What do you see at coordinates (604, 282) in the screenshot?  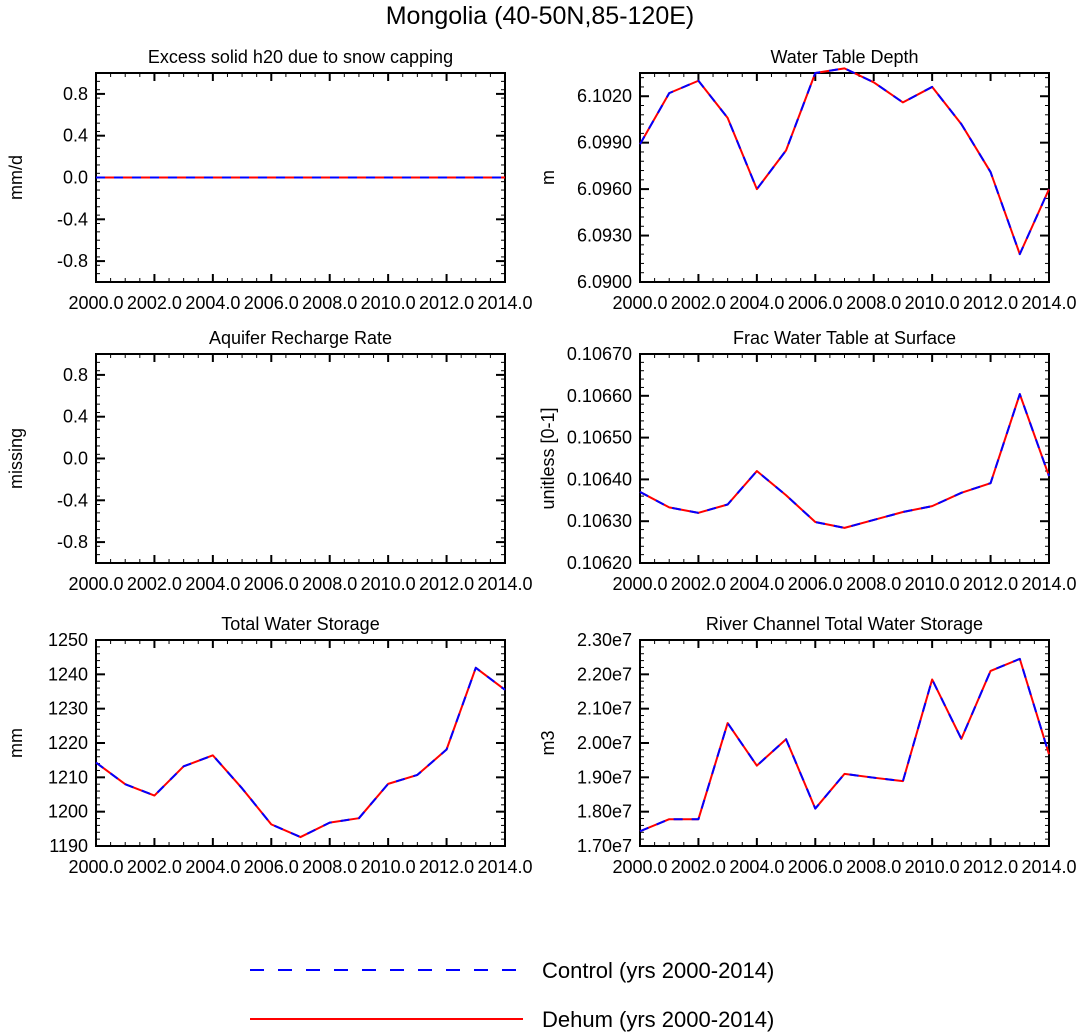 I see `y-tick-label: 6.0900` at bounding box center [604, 282].